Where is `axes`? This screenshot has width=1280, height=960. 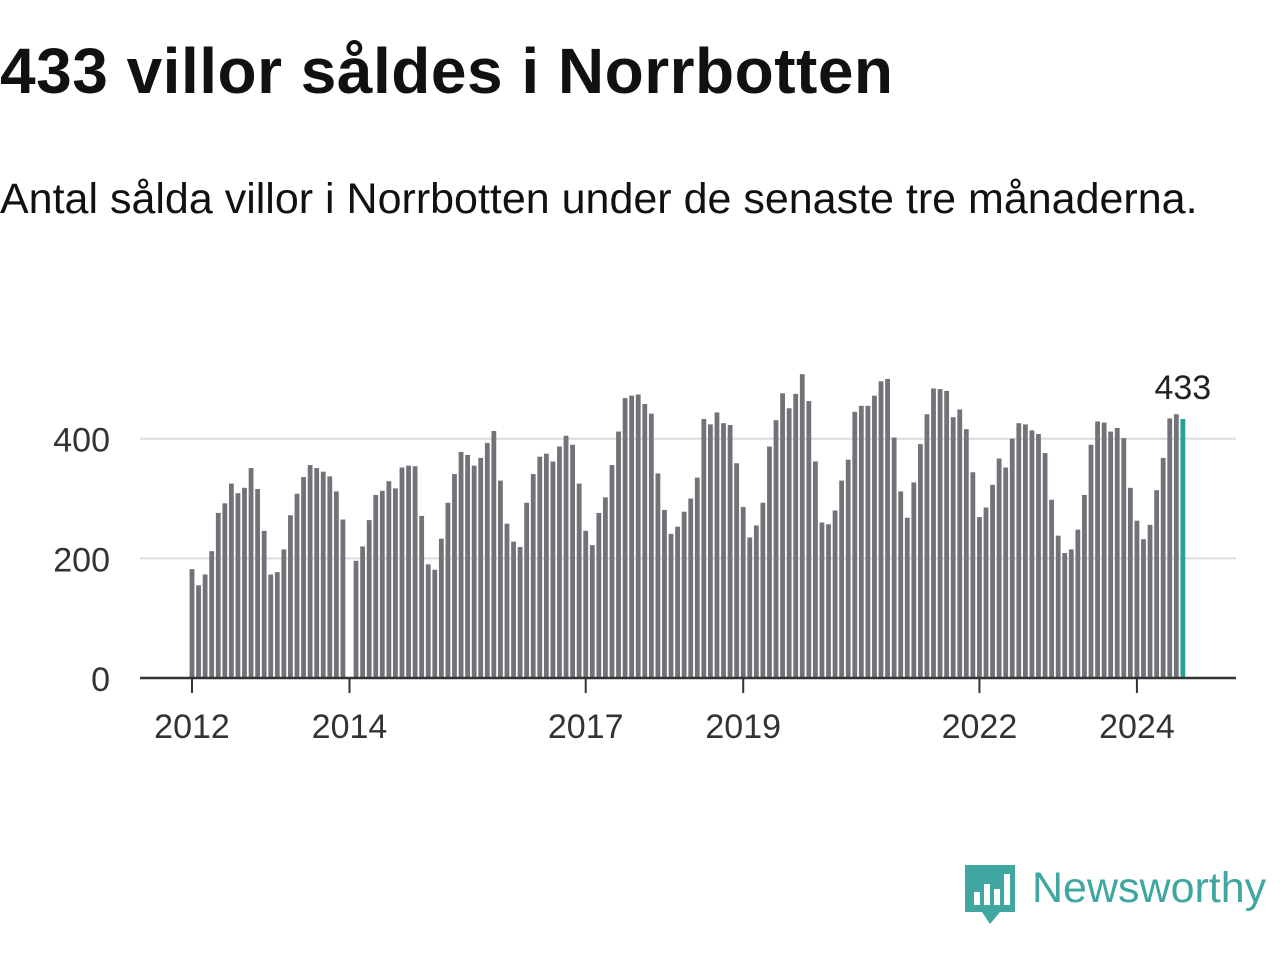 axes is located at coordinates (688, 684).